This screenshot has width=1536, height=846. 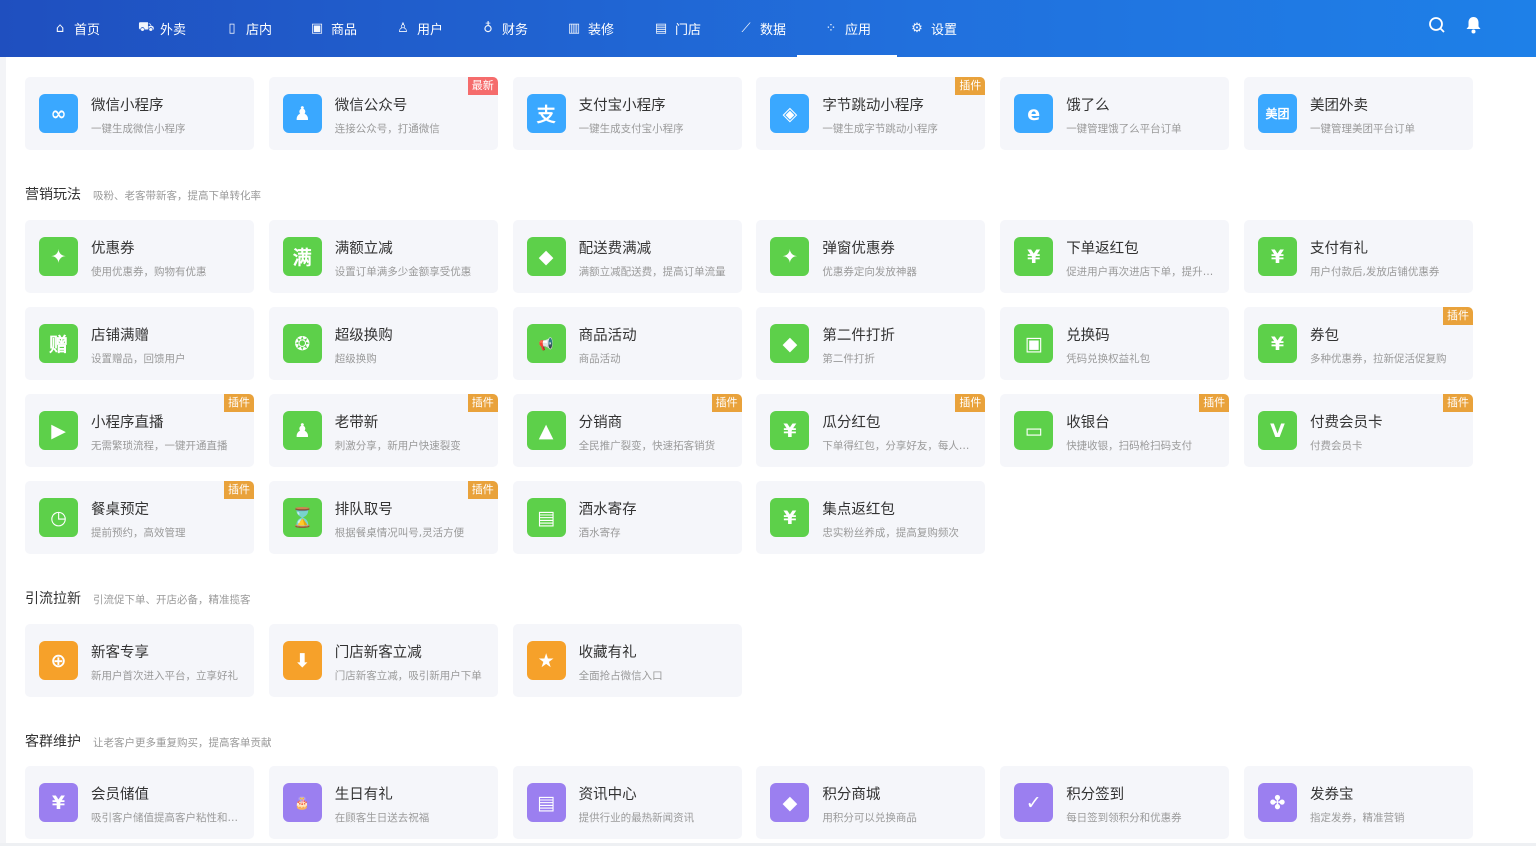 What do you see at coordinates (607, 510) in the screenshot?
I see `card-title: 酒水寄存` at bounding box center [607, 510].